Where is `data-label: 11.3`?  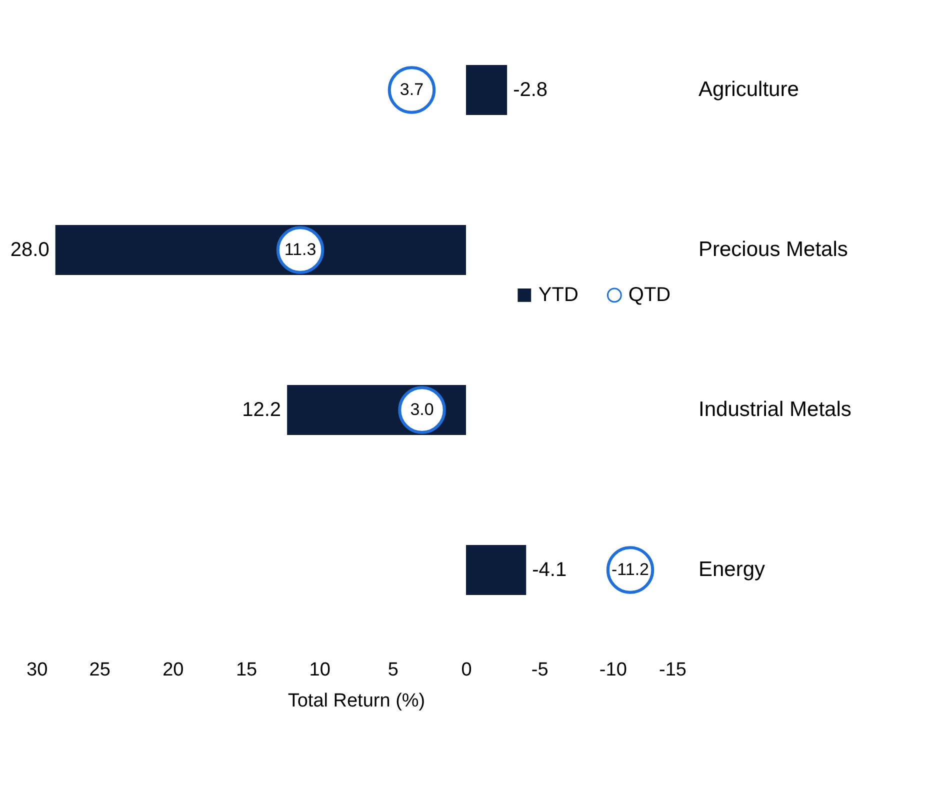
data-label: 11.3 is located at coordinates (300, 249).